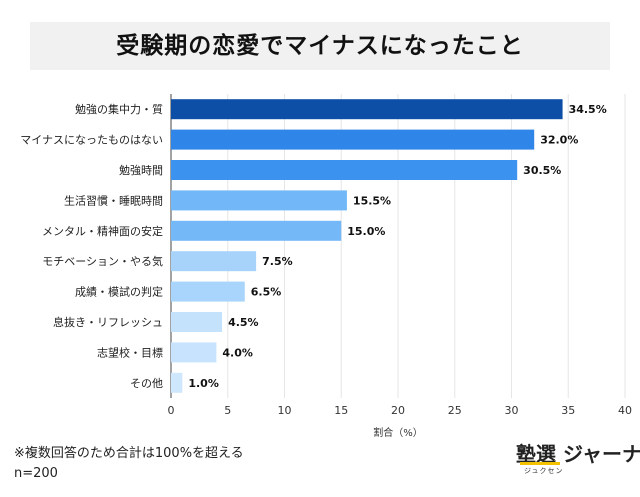 This screenshot has width=640, height=497. I want to click on x-tick-label-6: 30, so click(512, 410).